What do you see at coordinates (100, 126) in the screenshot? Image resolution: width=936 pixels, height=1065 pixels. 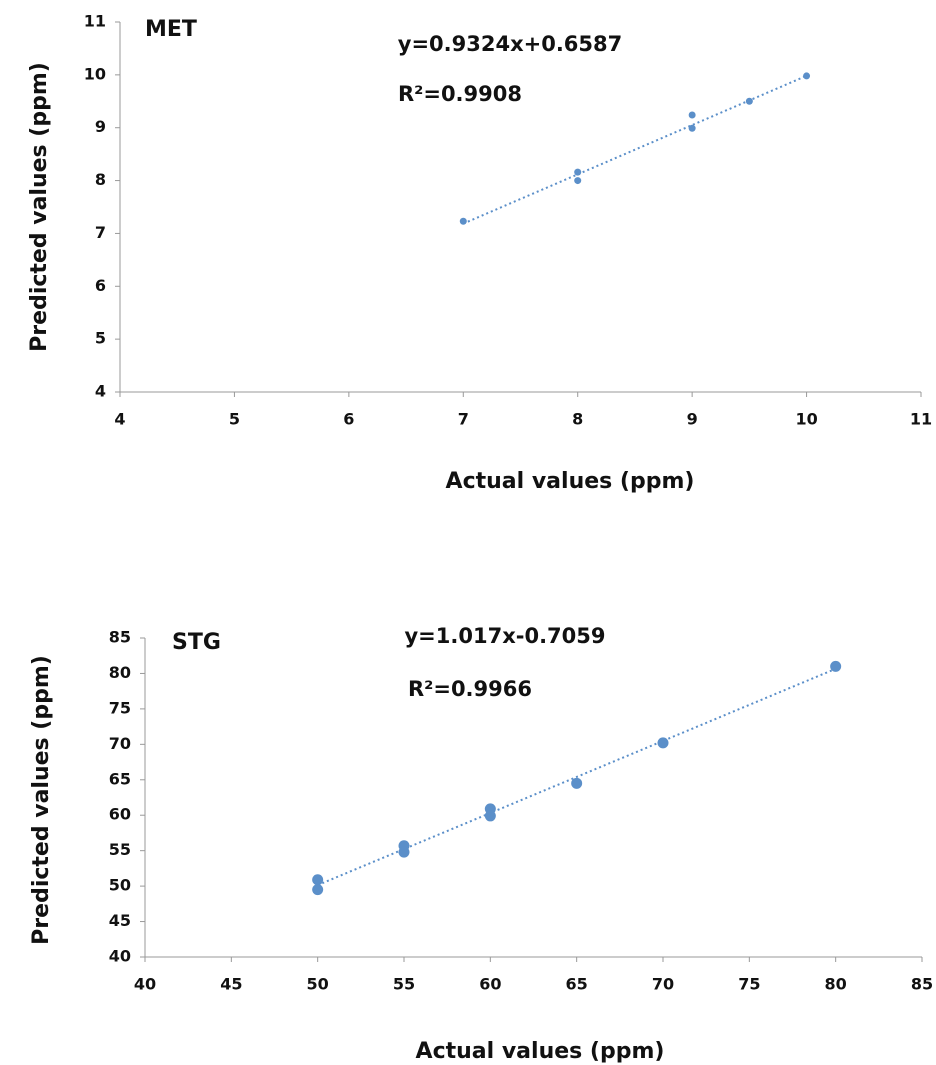 I see `y-tick-label: 9` at bounding box center [100, 126].